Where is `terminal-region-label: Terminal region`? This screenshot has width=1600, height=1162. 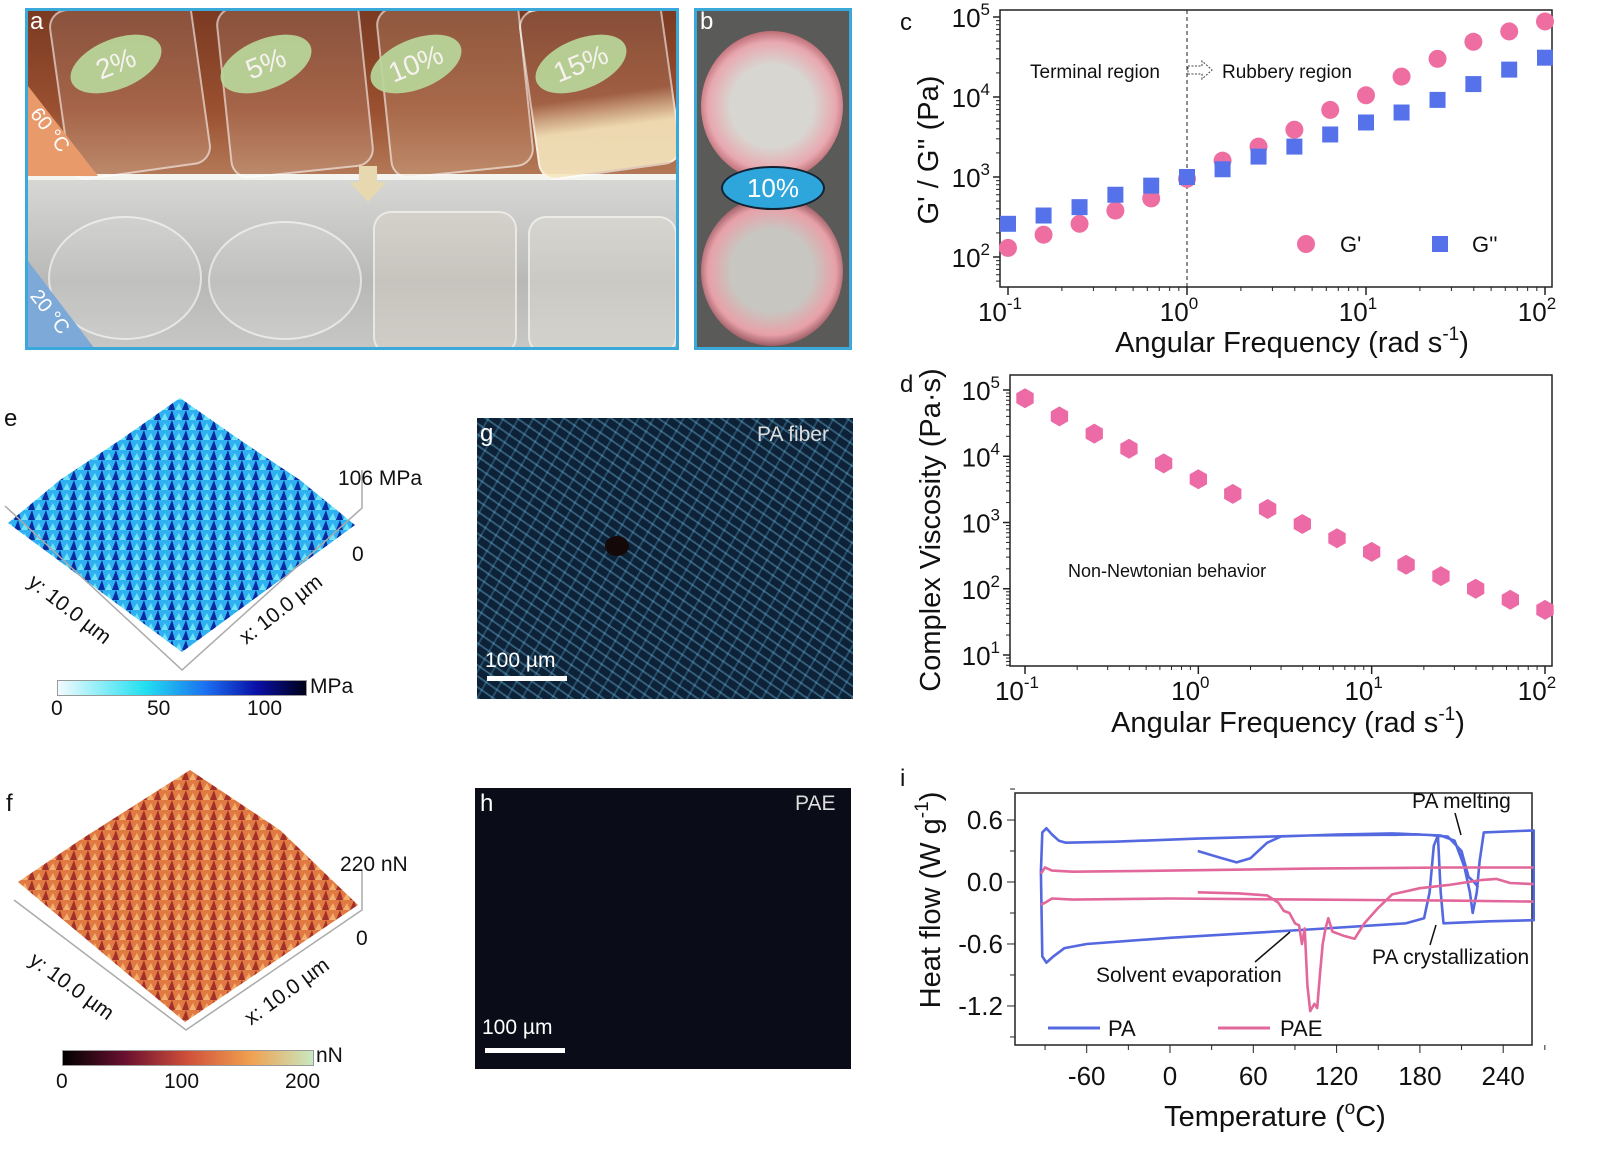 terminal-region-label: Terminal region is located at coordinates (1095, 72).